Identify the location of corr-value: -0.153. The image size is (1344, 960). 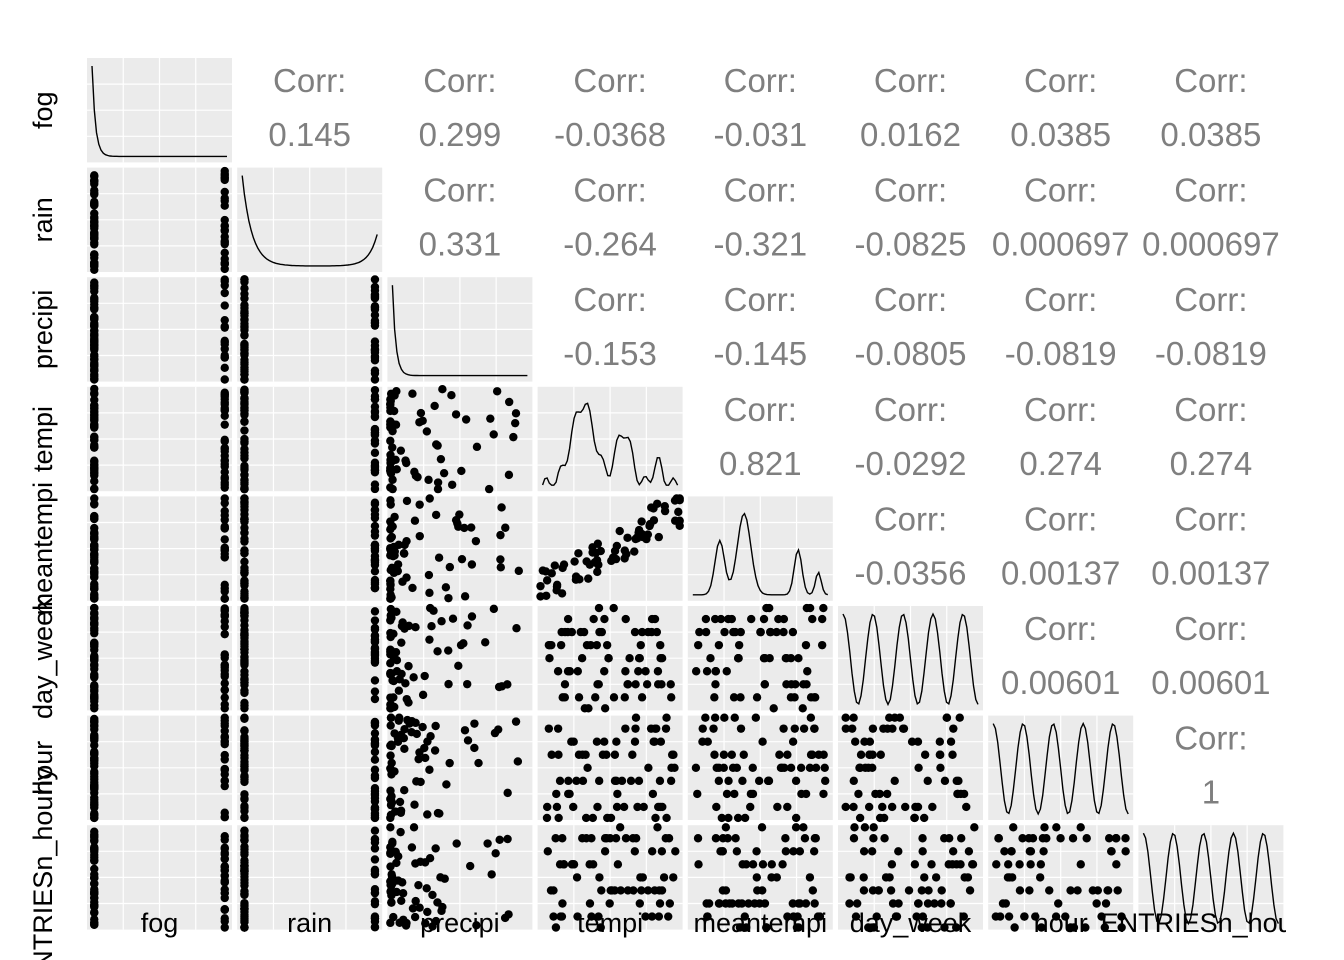
(610, 353).